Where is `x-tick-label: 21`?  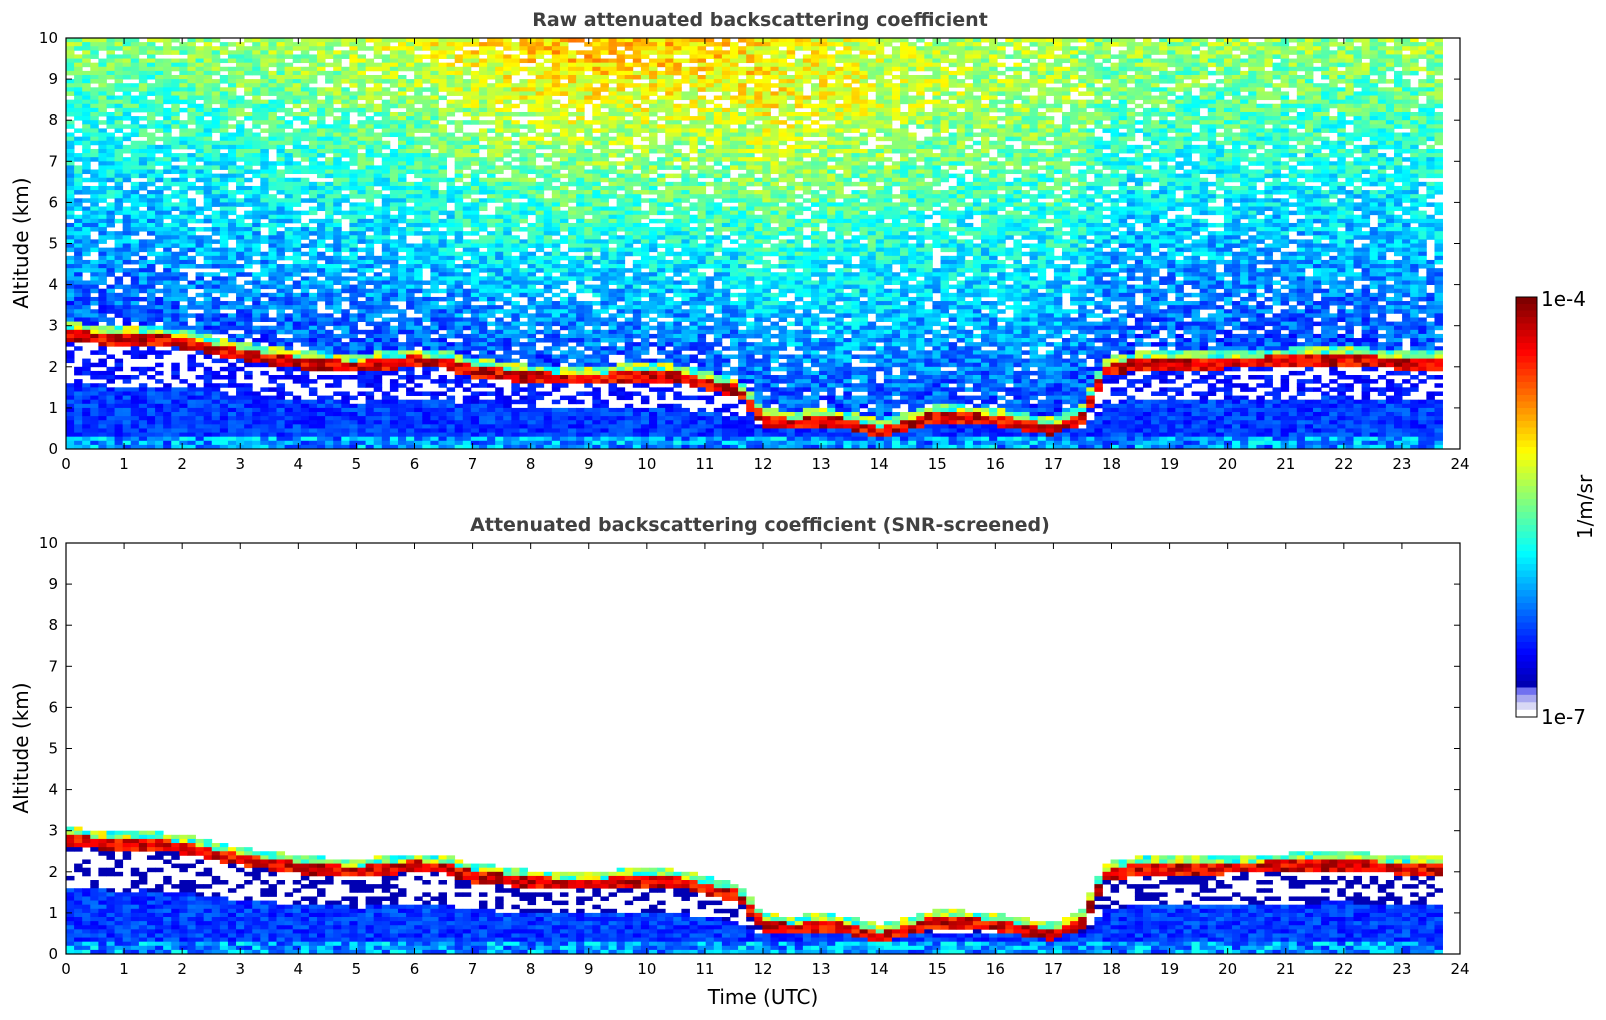 x-tick-label: 21 is located at coordinates (1285, 969).